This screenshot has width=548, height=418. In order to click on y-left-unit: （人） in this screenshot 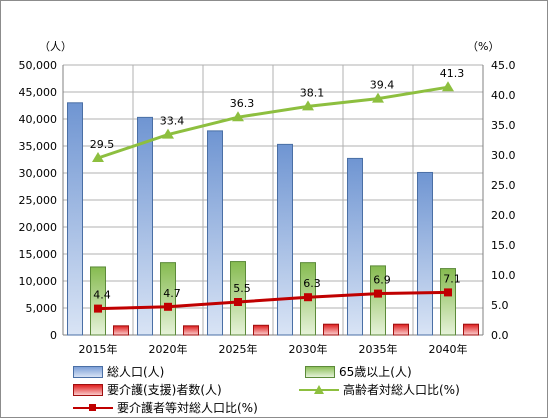, I will do `click(55, 46)`.